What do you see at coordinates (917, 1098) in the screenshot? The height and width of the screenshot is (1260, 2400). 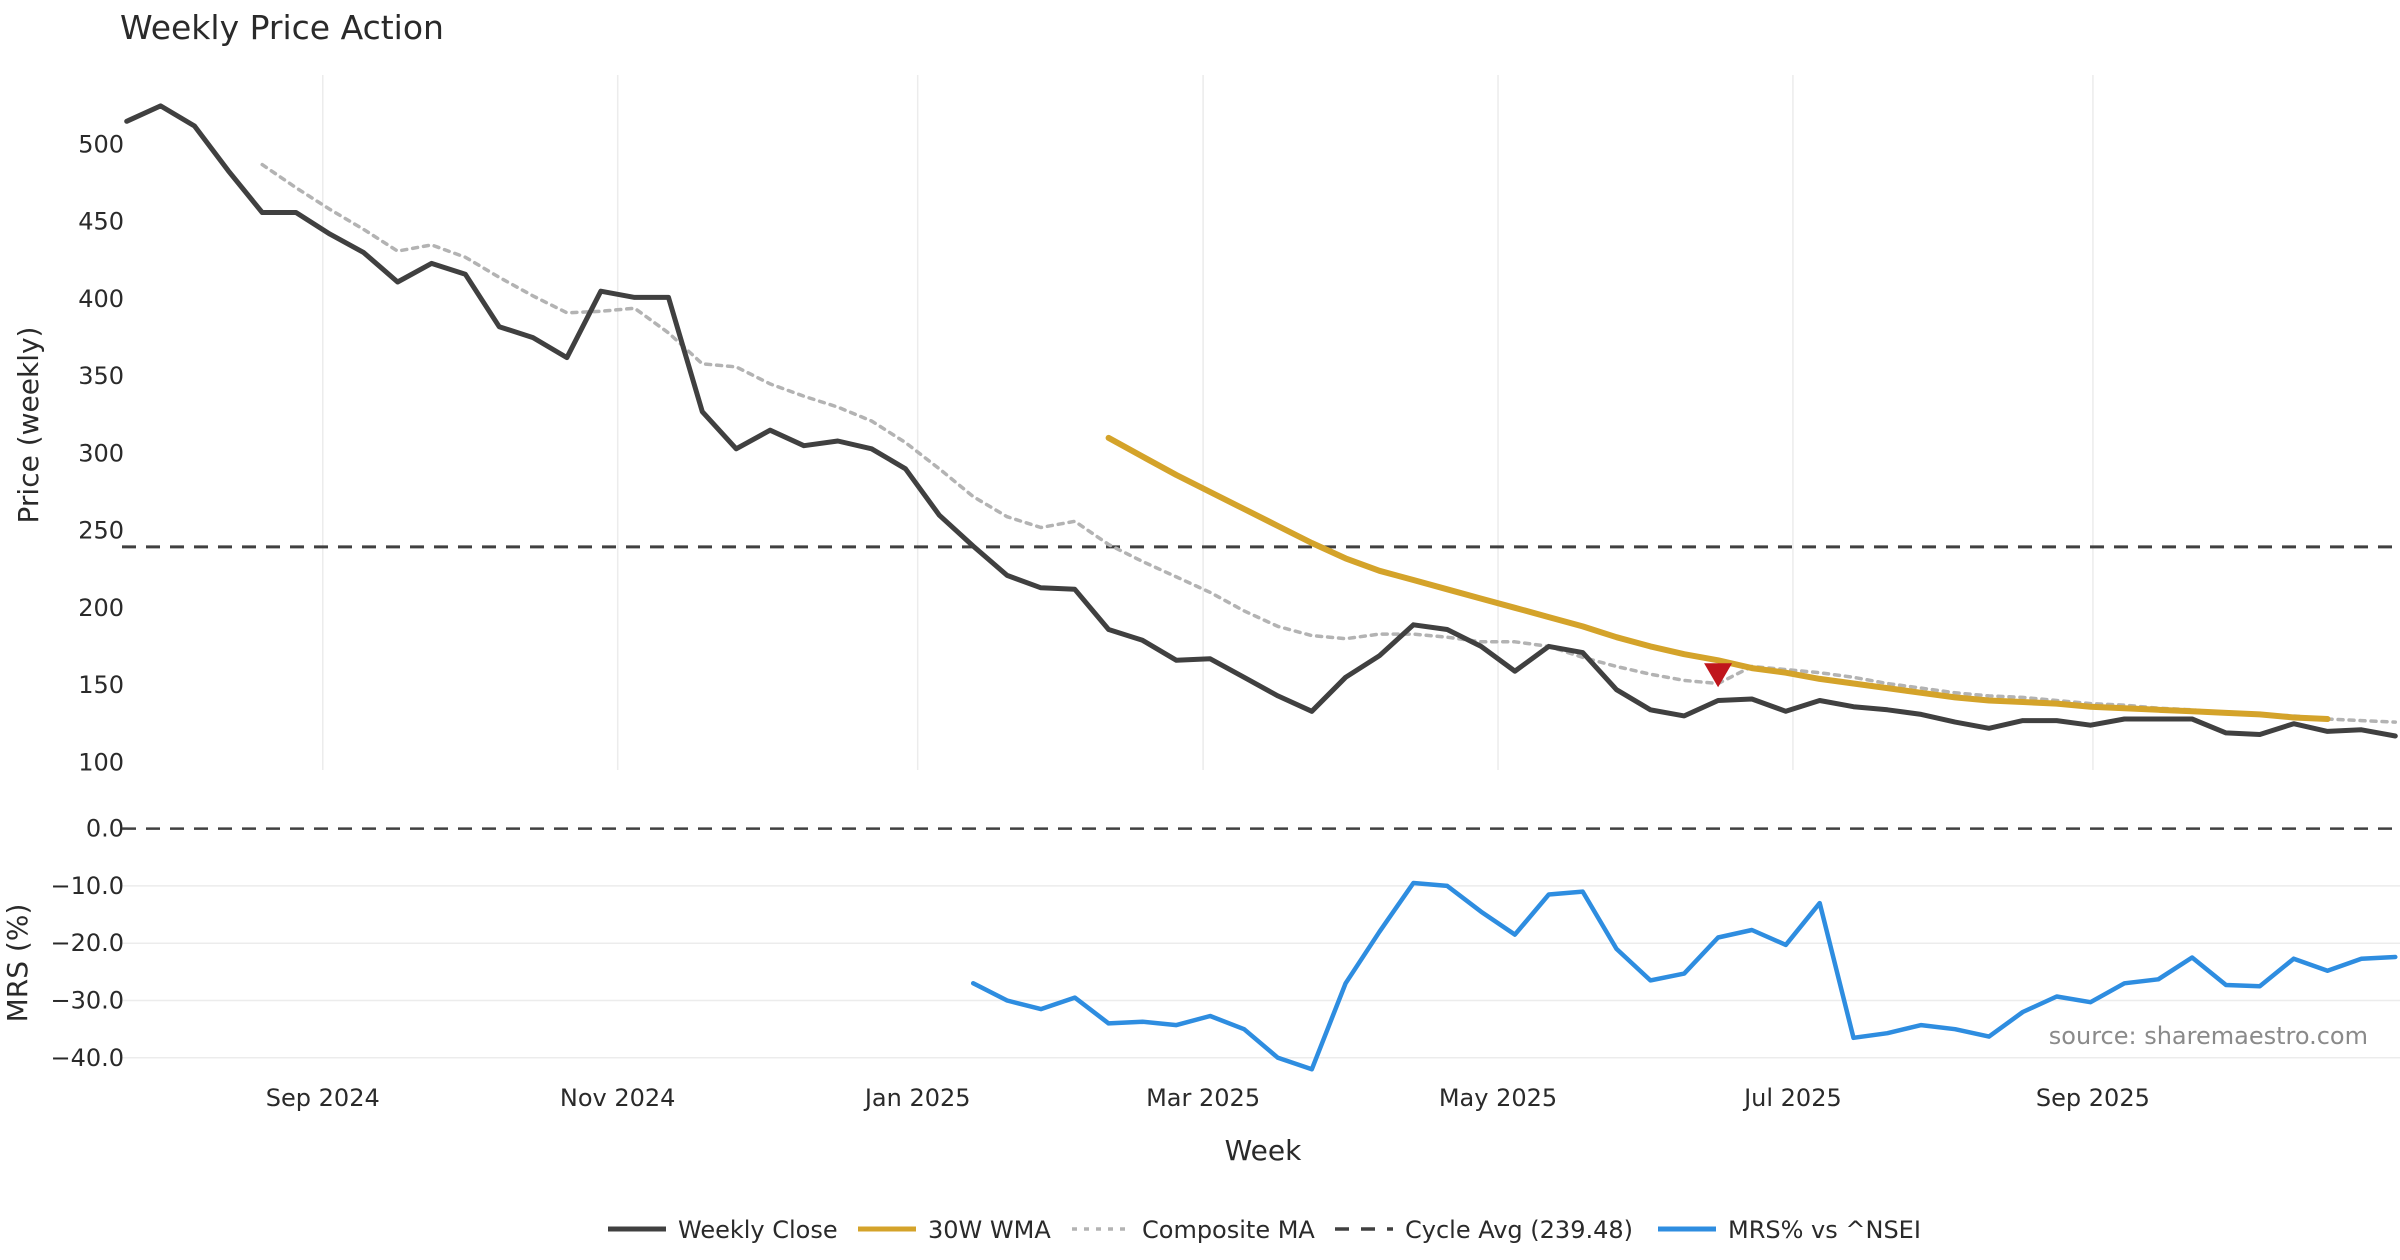 I see `x-tick-label: Jan 2025` at bounding box center [917, 1098].